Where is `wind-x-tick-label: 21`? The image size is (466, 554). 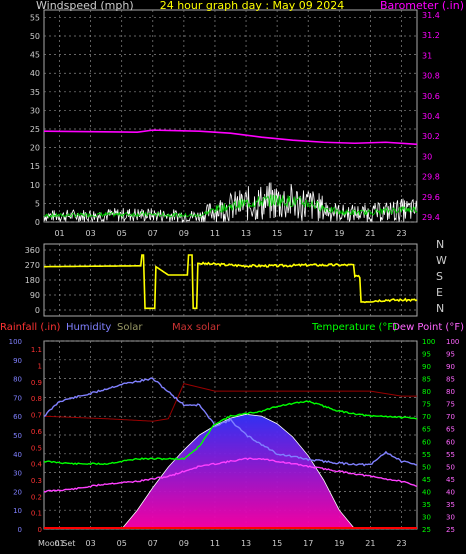 wind-x-tick-label: 21 is located at coordinates (370, 233).